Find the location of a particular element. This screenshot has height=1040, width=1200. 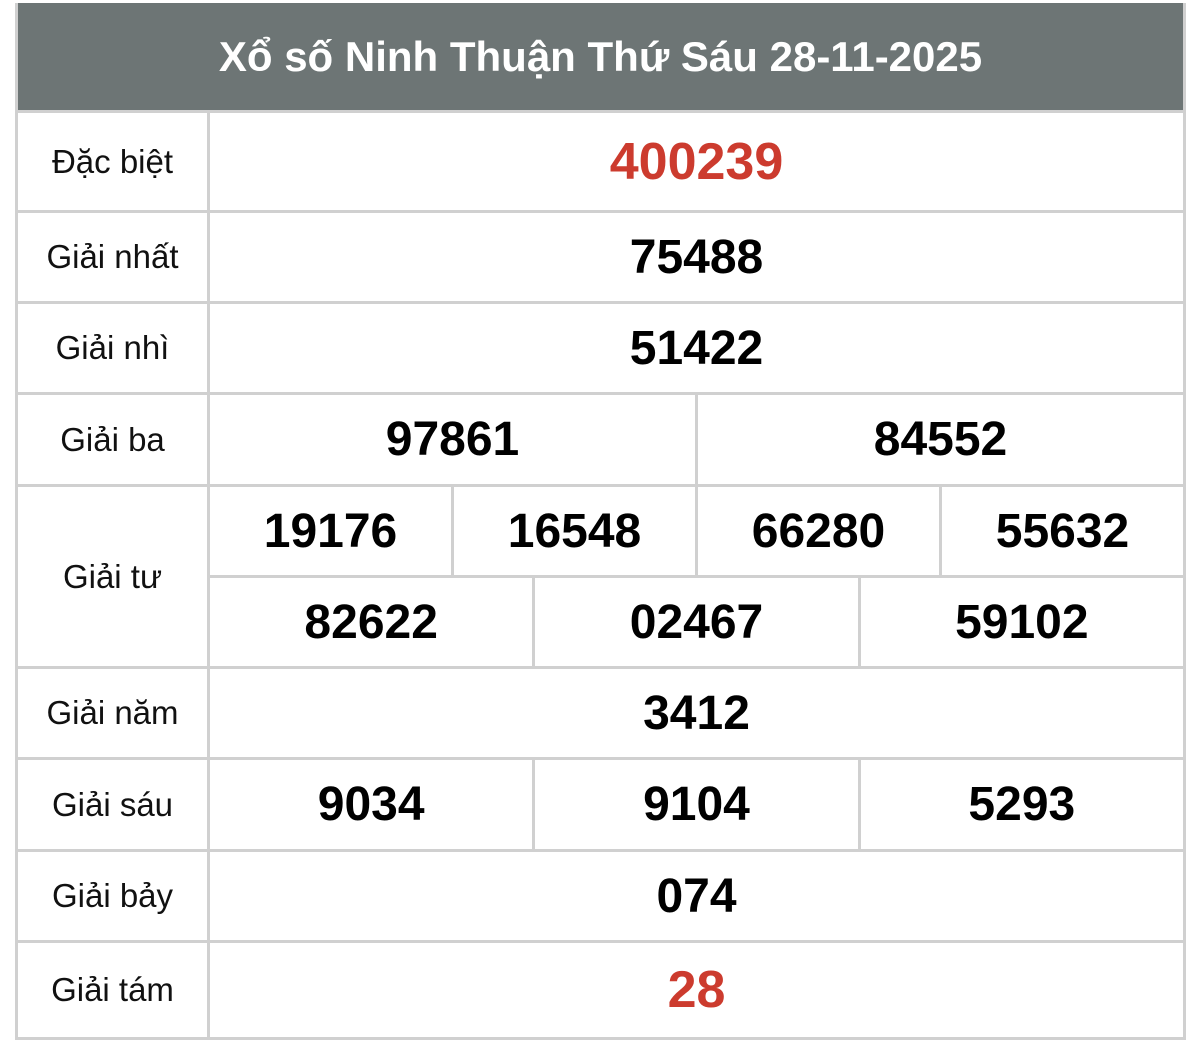

prize-subrow: 51422 is located at coordinates (696, 348).